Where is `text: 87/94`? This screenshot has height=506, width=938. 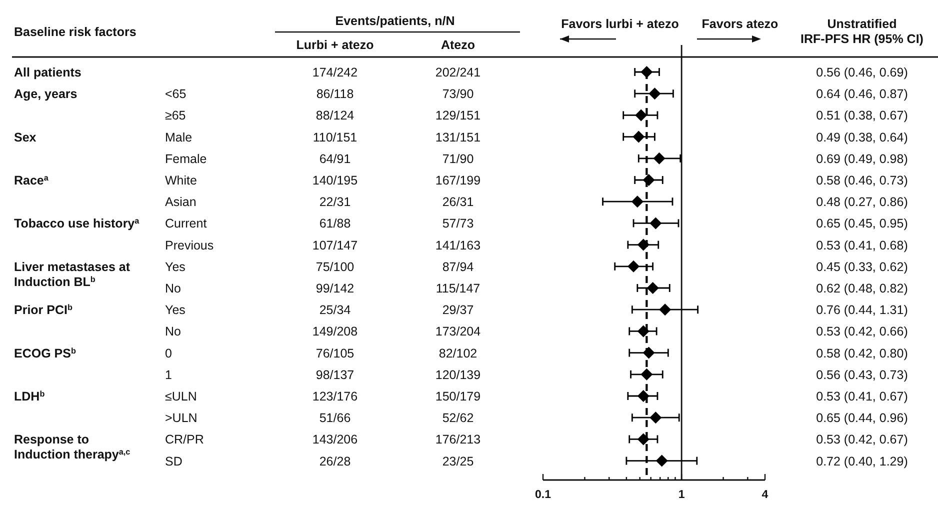 text: 87/94 is located at coordinates (458, 267).